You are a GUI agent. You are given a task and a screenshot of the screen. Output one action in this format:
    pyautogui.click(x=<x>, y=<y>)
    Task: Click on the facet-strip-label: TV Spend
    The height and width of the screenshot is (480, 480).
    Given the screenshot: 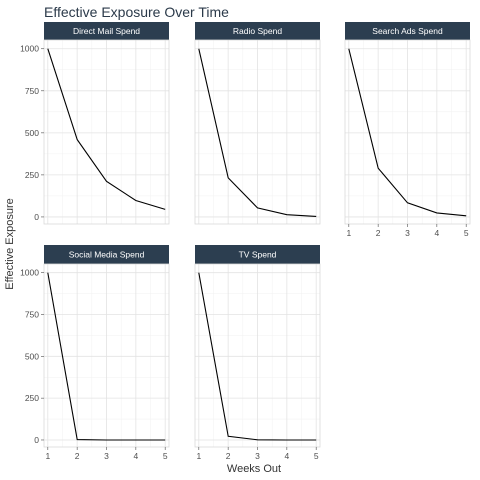 What is the action you would take?
    pyautogui.click(x=258, y=255)
    